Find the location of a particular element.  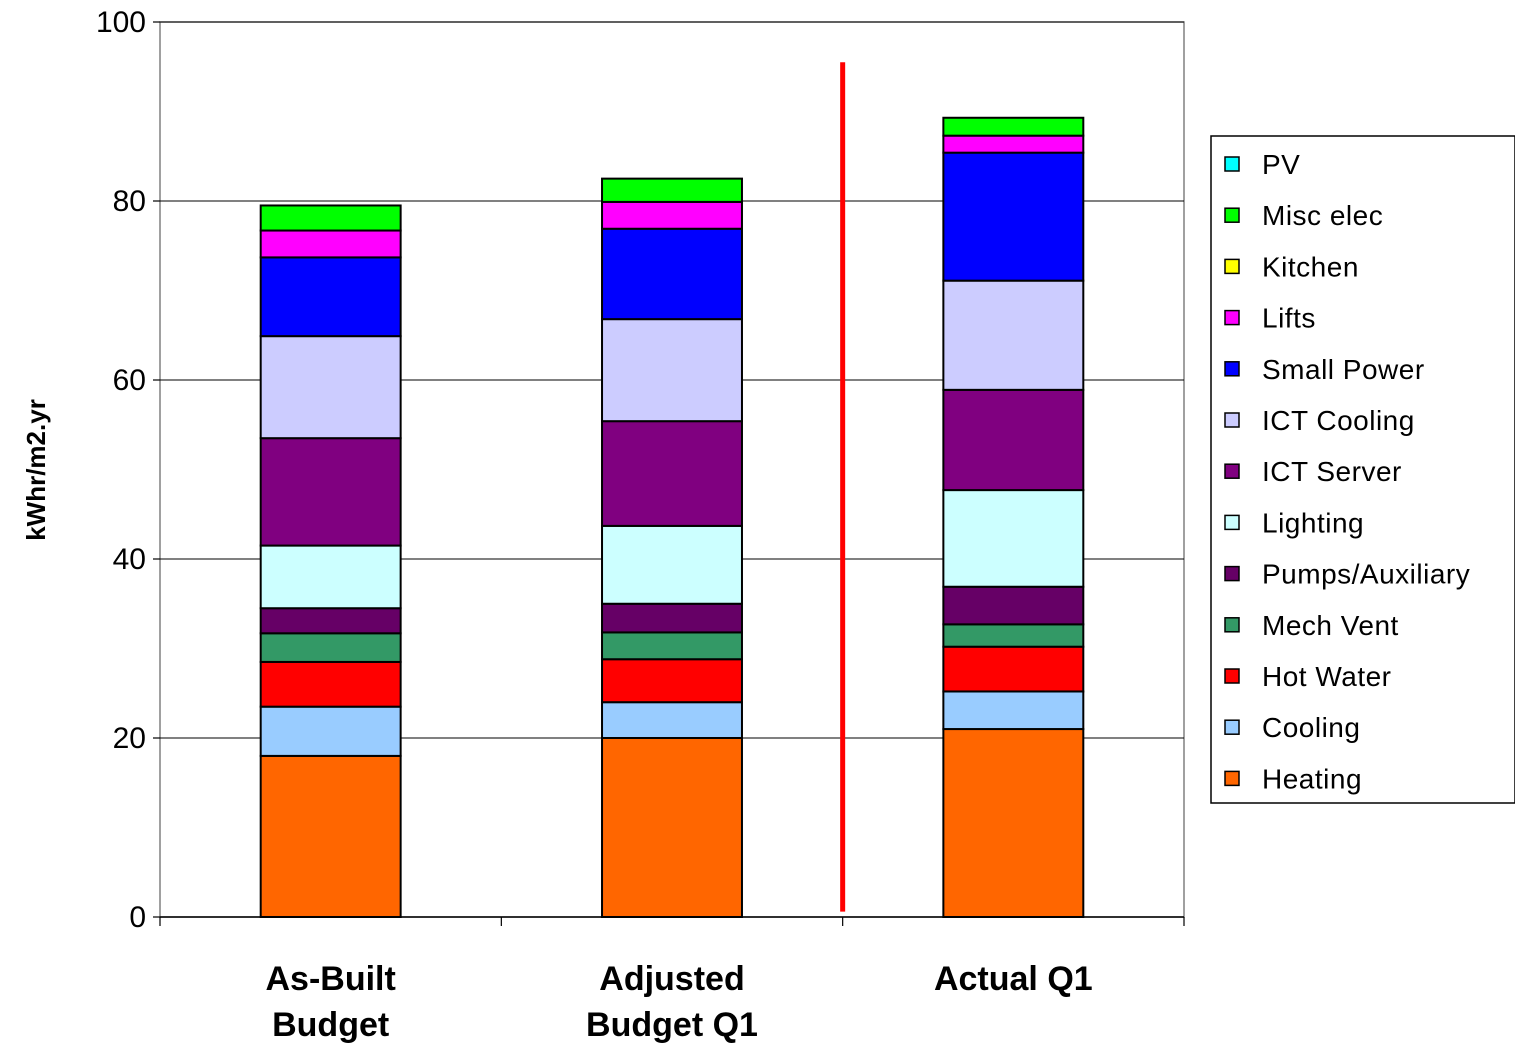

y-tick-label: 80 is located at coordinates (129, 201).